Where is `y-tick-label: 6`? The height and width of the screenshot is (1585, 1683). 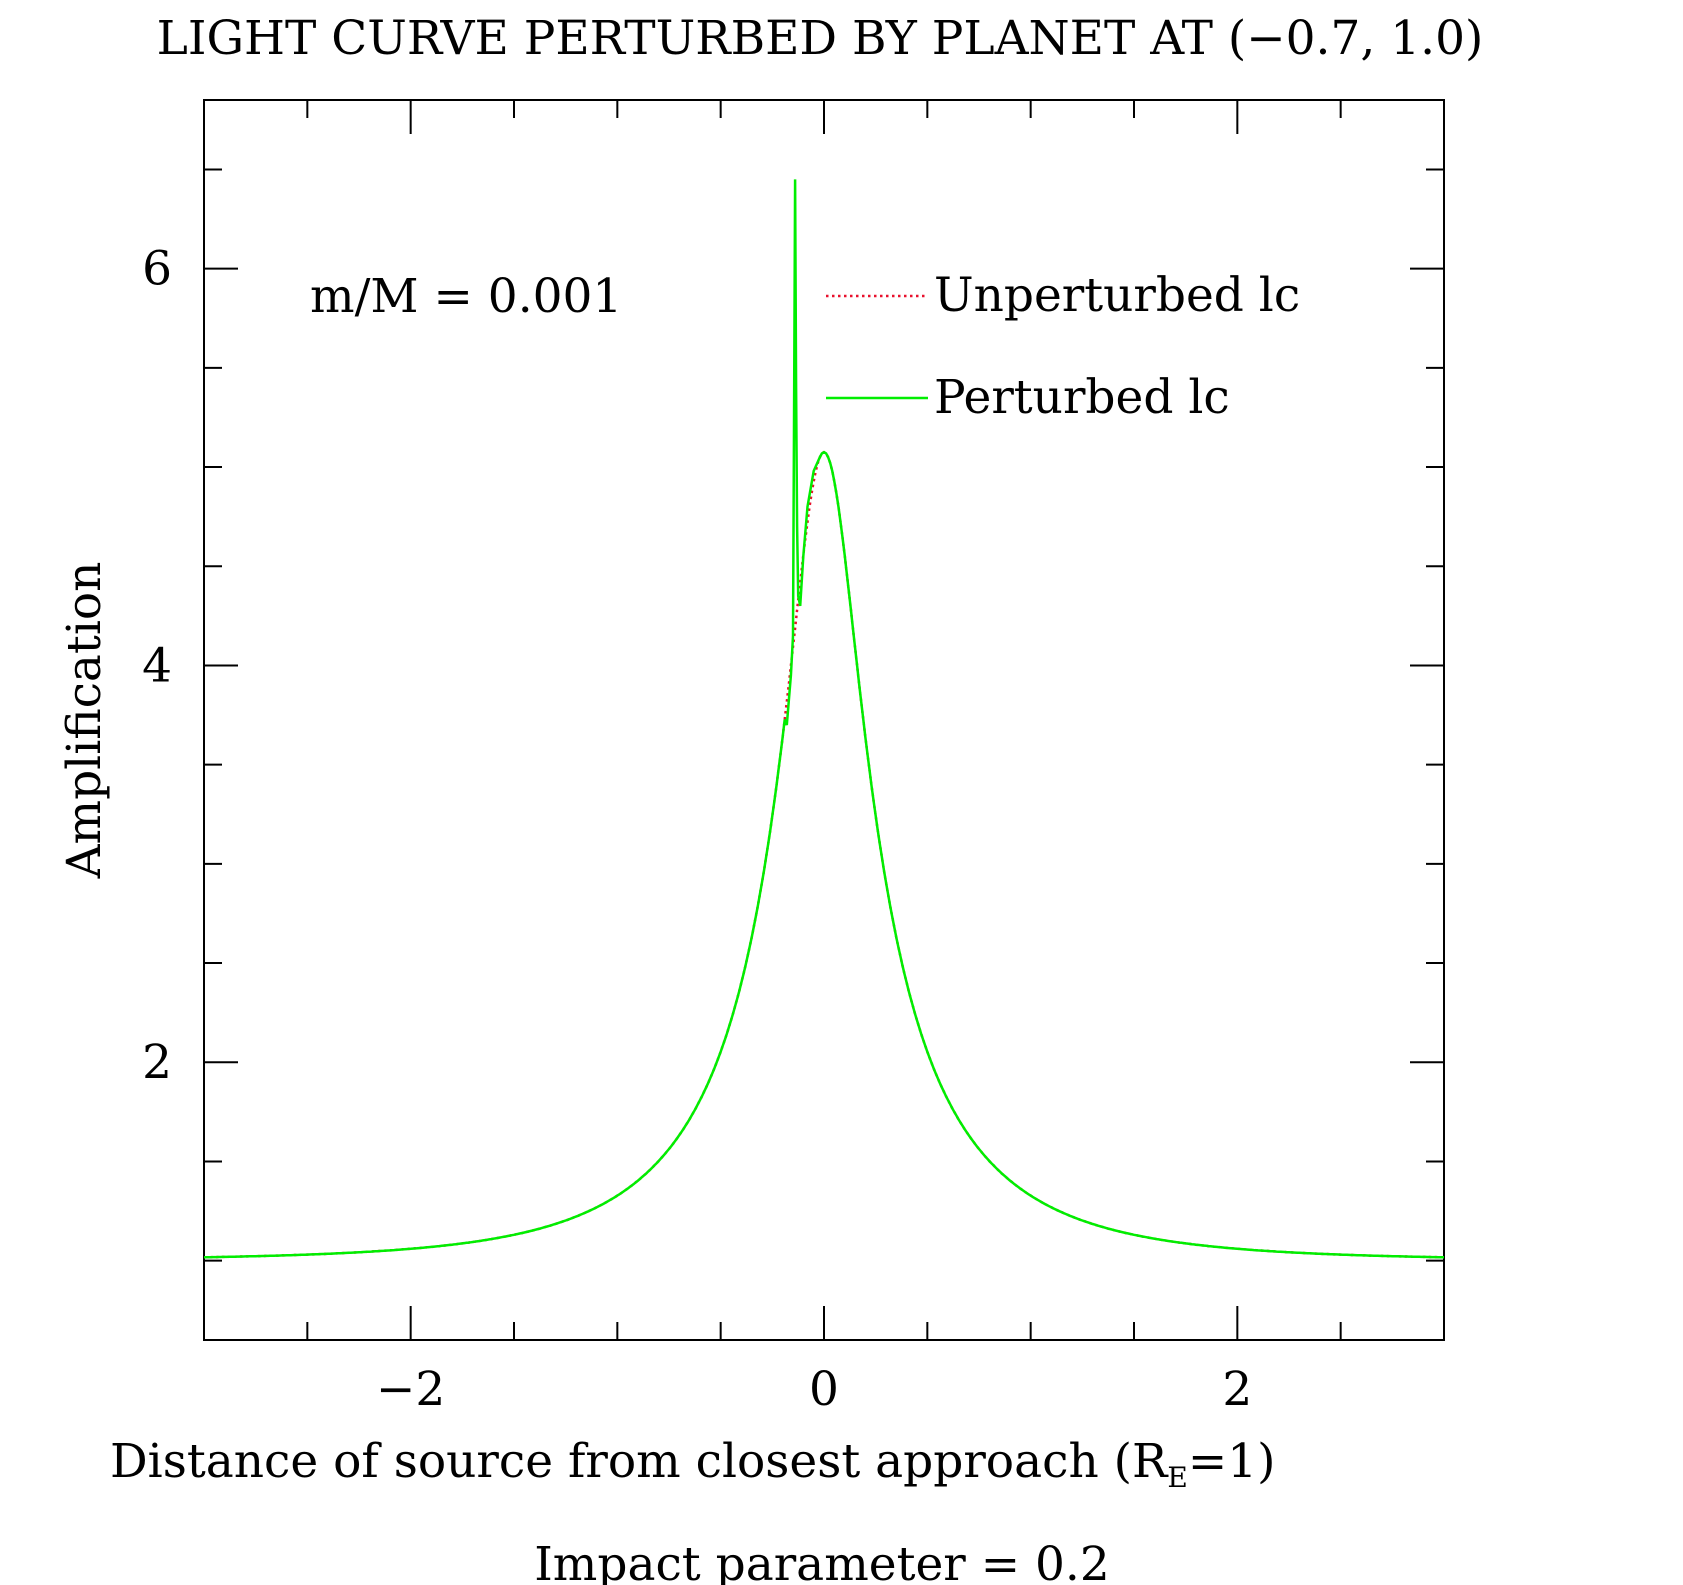
y-tick-label: 6 is located at coordinates (157, 269).